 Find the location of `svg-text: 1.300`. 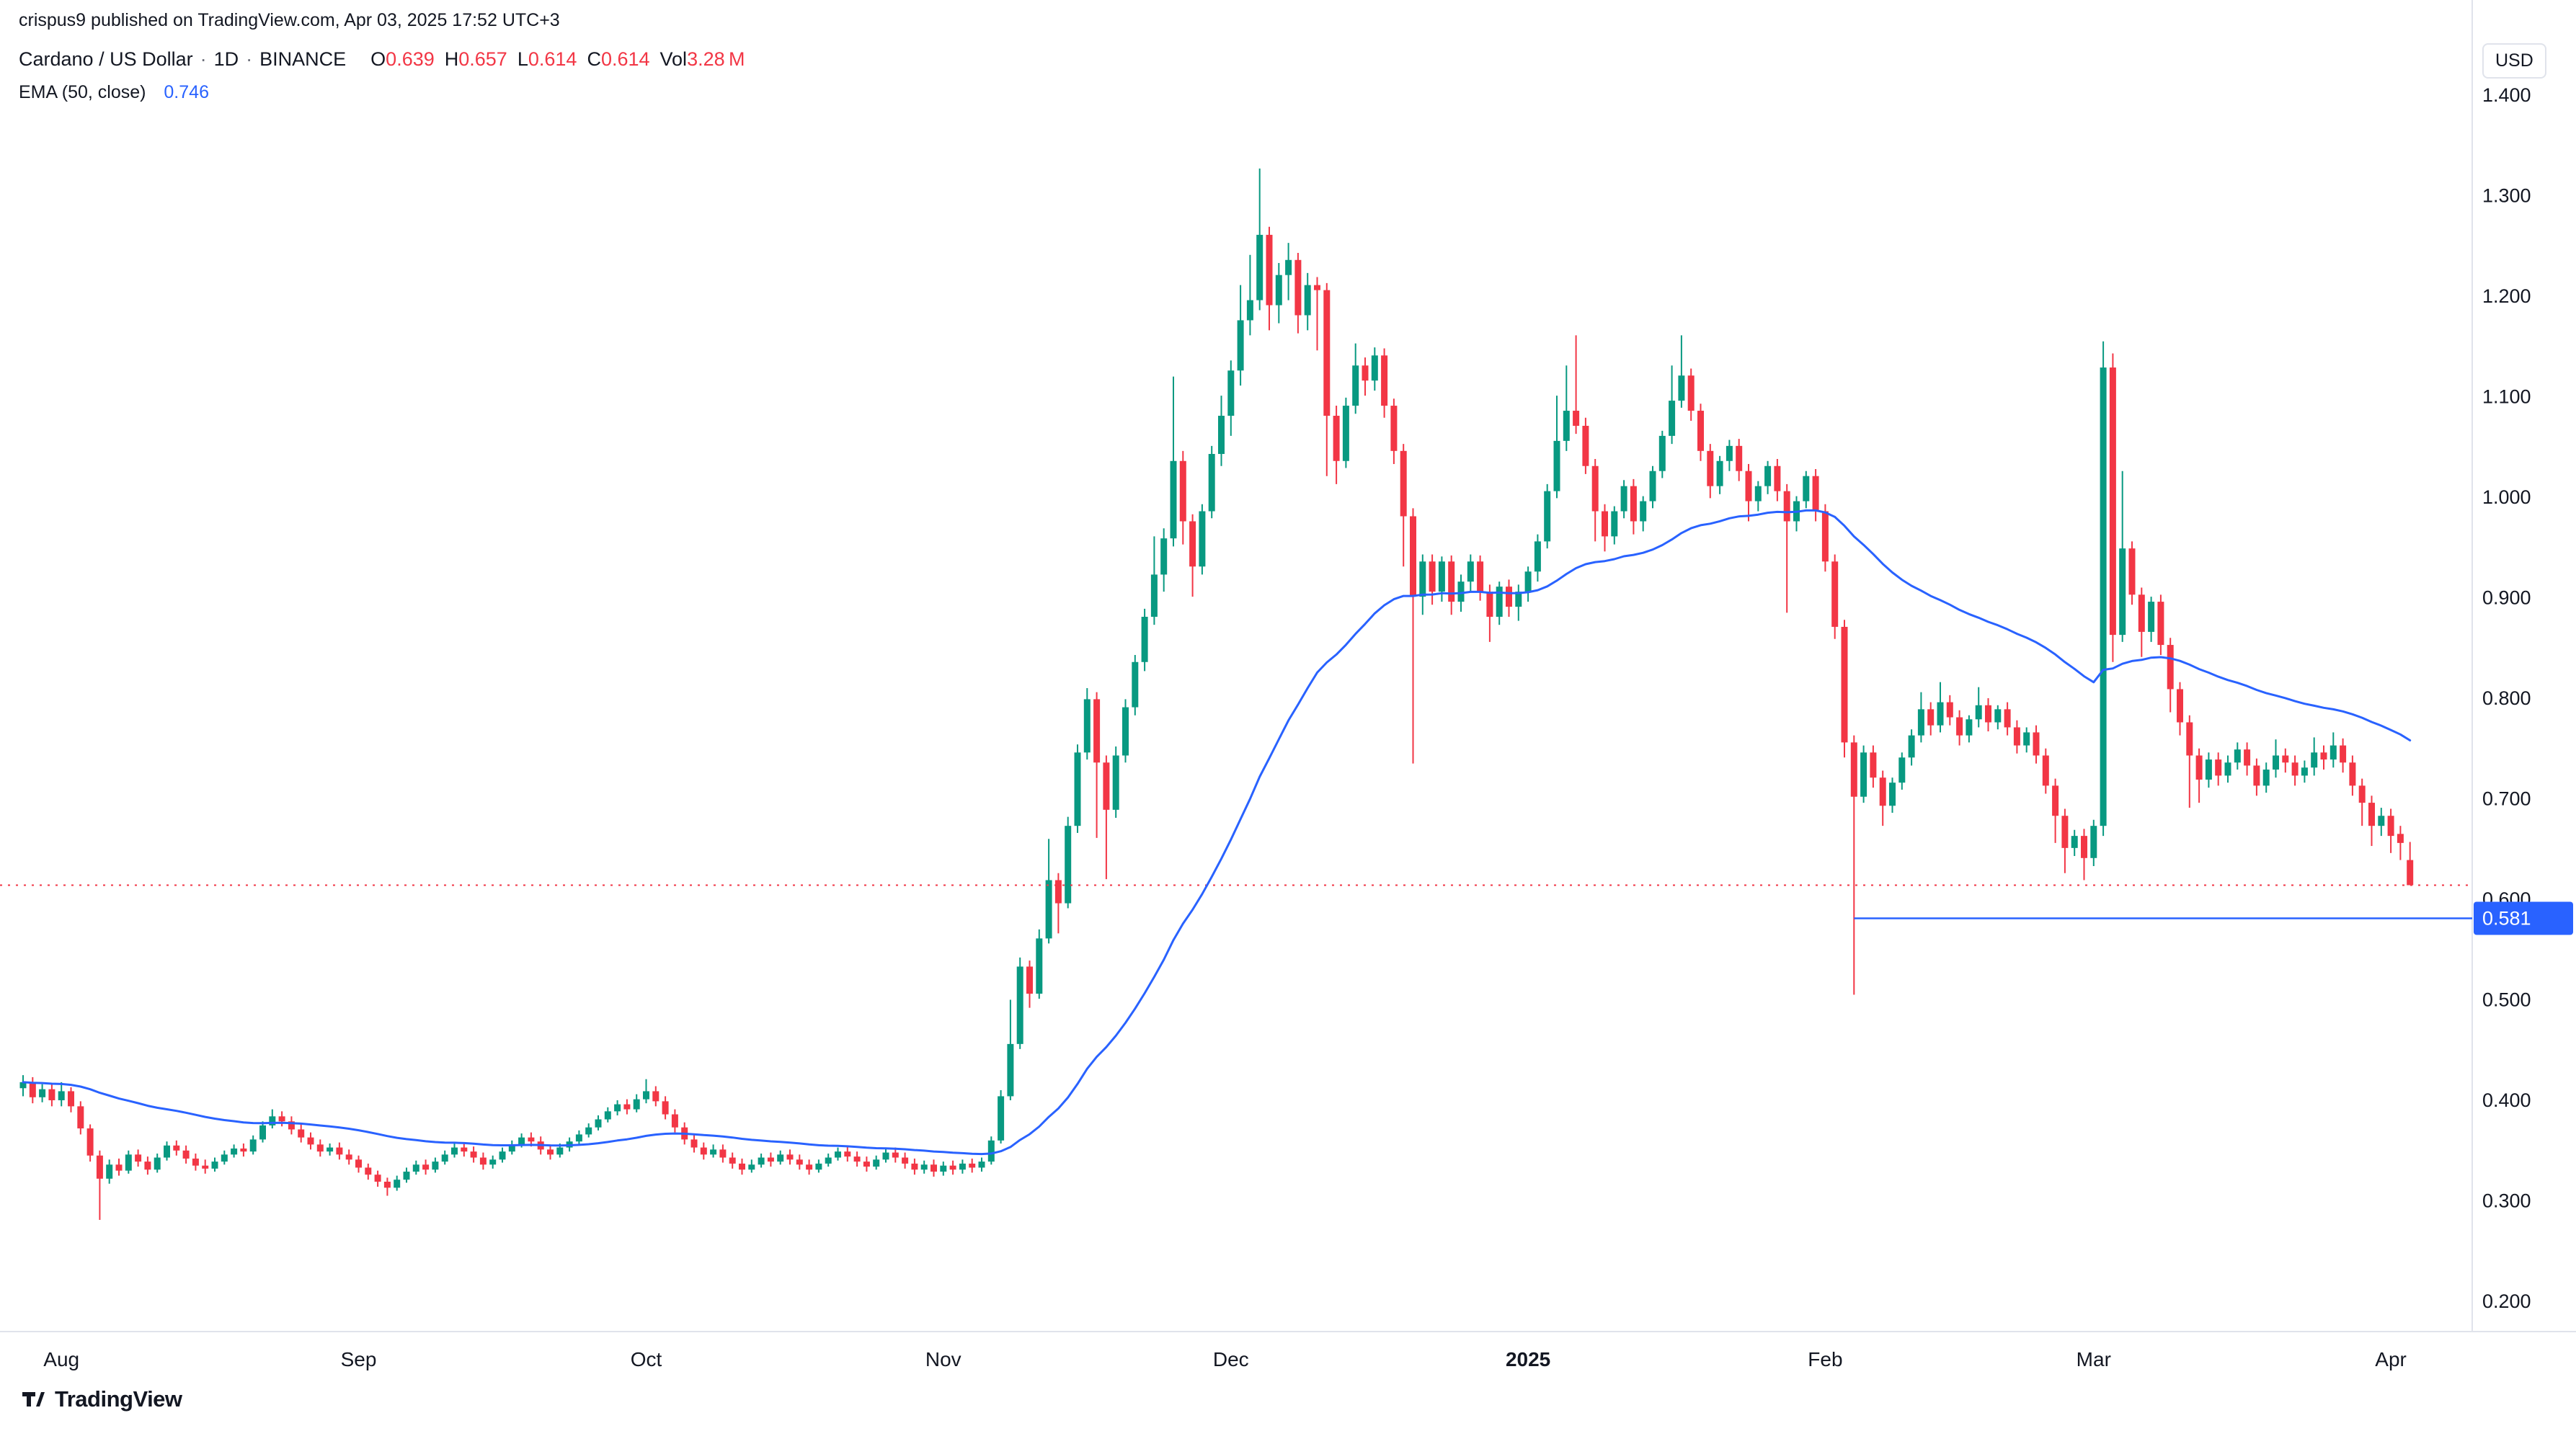

svg-text: 1.300 is located at coordinates (2506, 196).